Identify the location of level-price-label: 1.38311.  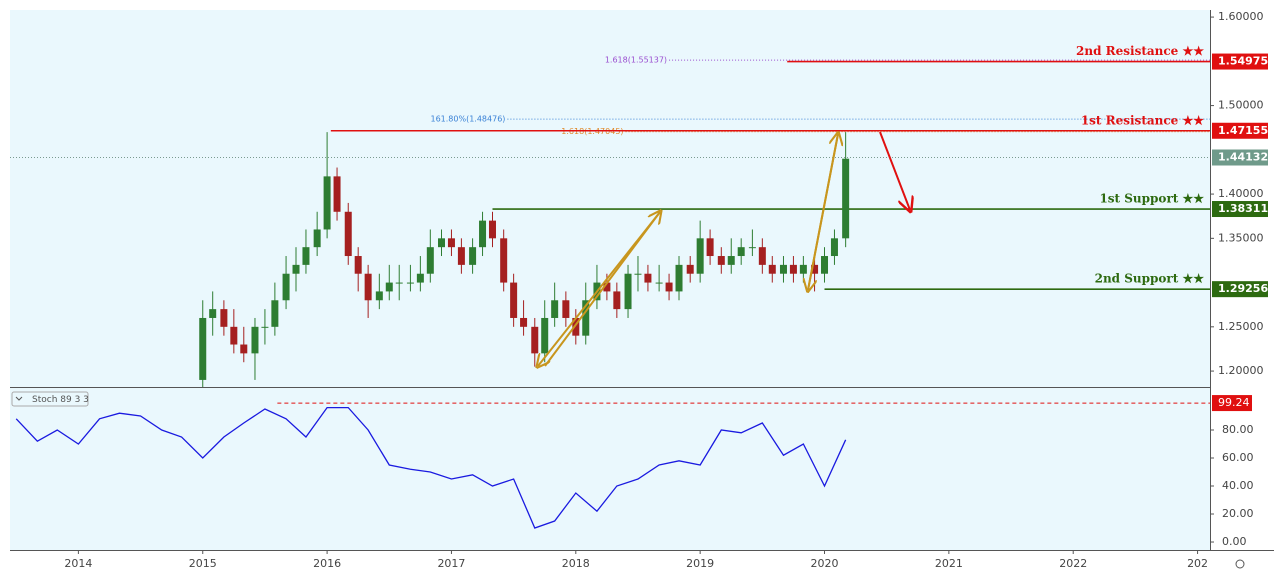
(1243, 208).